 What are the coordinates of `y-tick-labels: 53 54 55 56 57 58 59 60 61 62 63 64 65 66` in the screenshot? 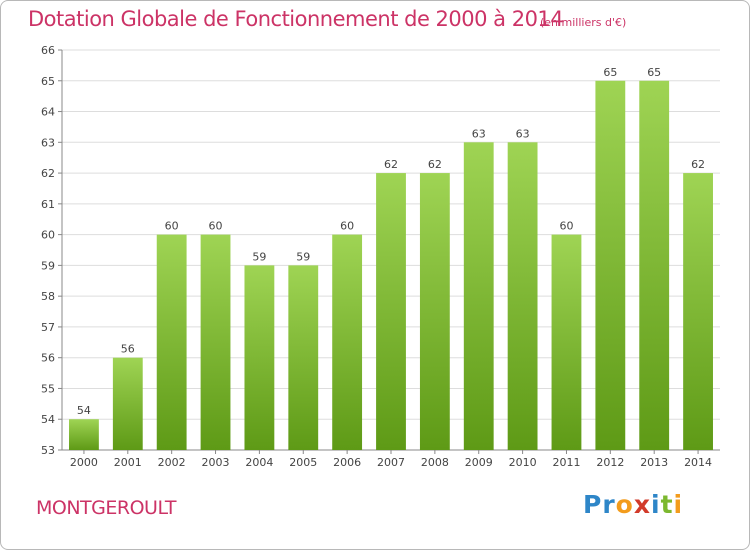 It's located at (48, 250).